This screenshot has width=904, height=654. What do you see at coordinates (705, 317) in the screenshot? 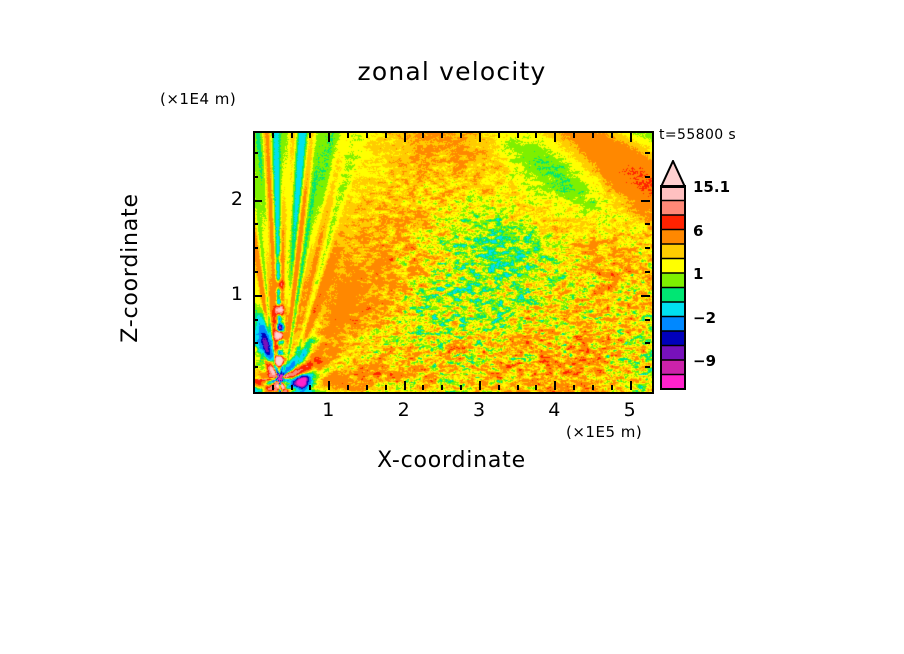
I see `colorbar-tick-label: −2` at bounding box center [705, 317].